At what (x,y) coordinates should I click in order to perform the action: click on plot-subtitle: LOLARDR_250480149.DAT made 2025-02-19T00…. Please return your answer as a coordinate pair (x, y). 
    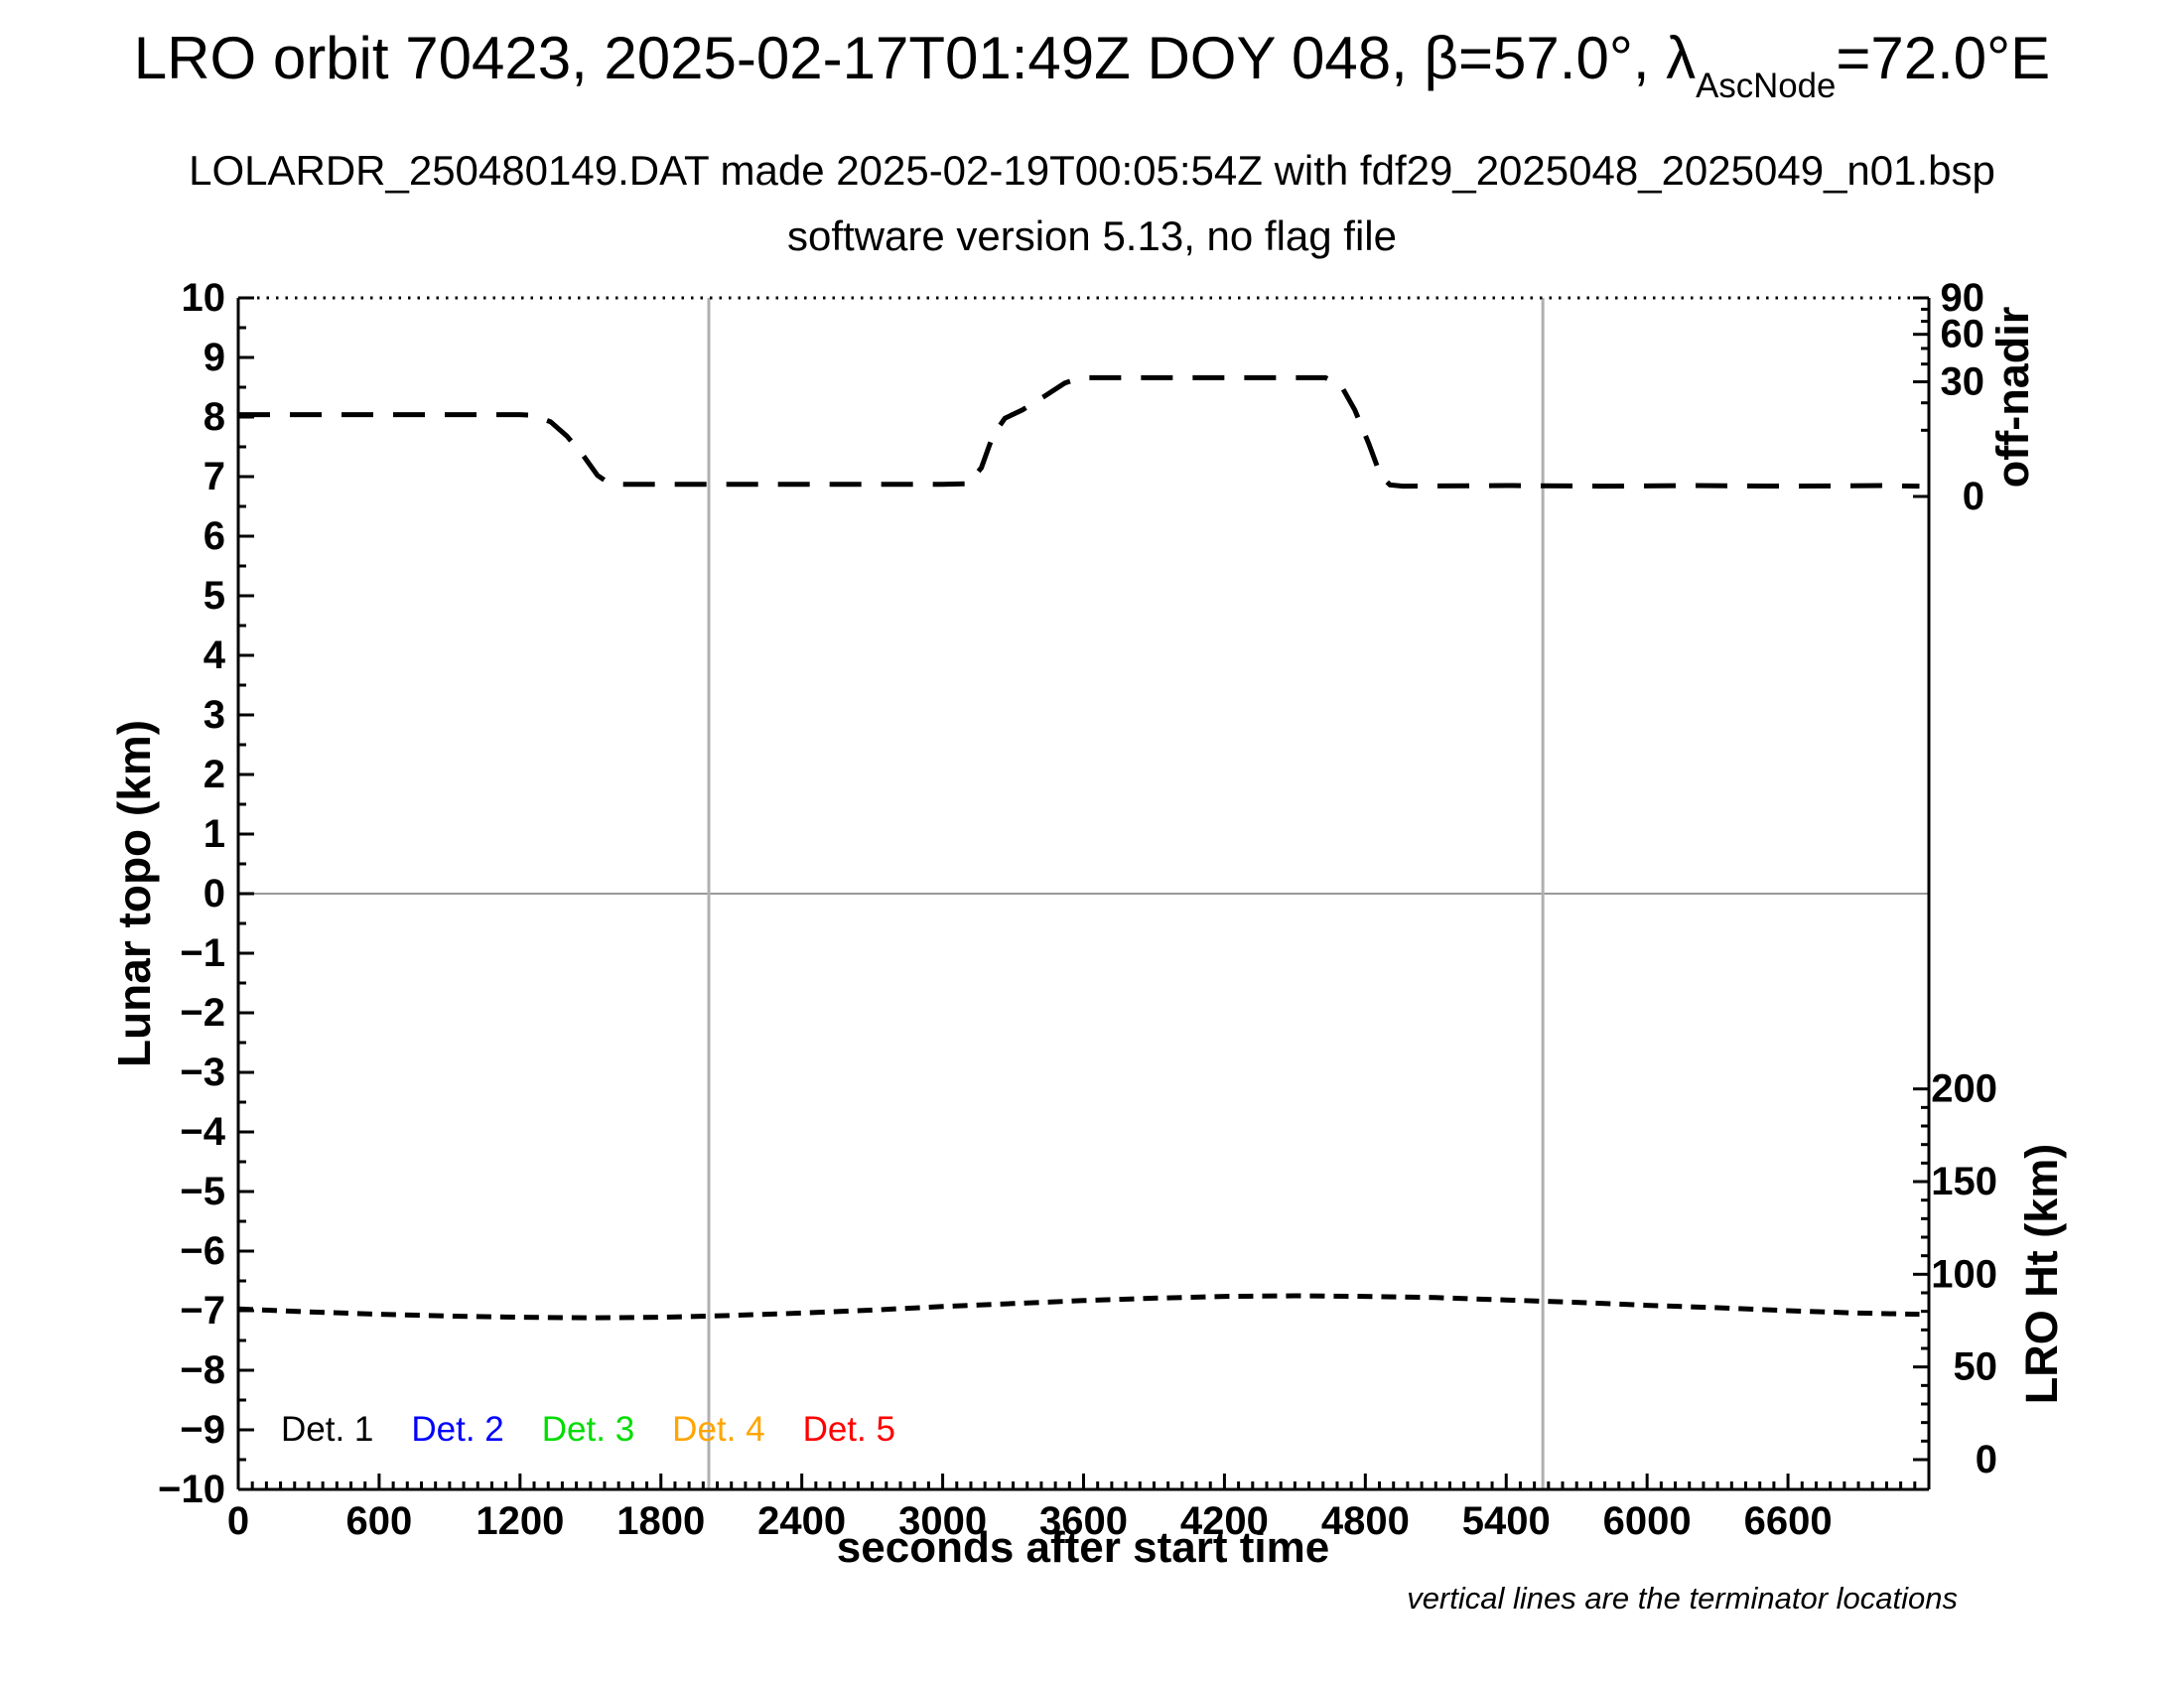
    Looking at the image, I should click on (1092, 170).